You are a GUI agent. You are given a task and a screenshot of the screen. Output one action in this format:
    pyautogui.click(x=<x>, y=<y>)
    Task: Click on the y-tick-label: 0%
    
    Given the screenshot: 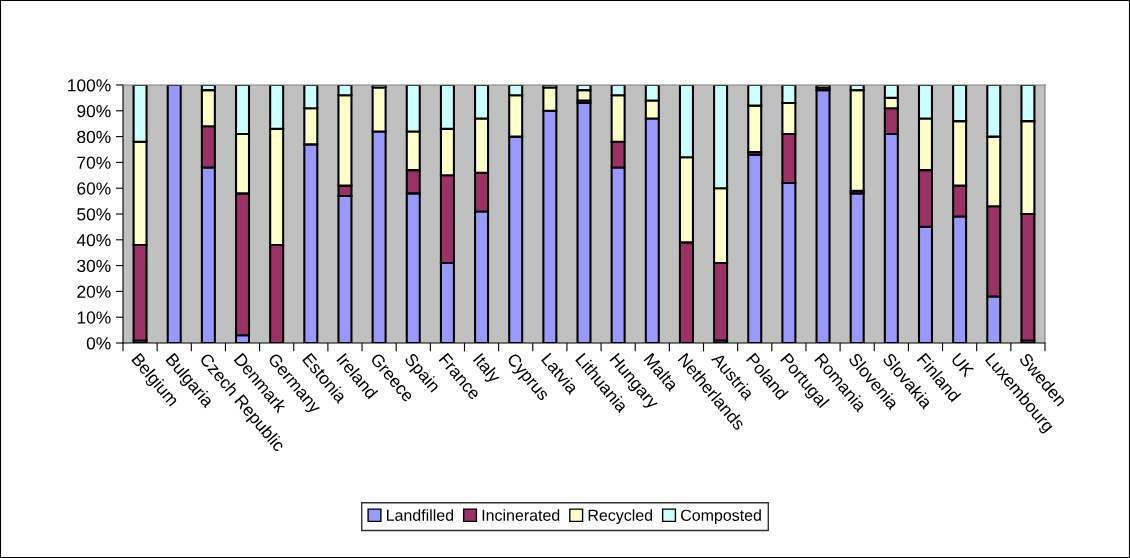 What is the action you would take?
    pyautogui.click(x=98, y=343)
    